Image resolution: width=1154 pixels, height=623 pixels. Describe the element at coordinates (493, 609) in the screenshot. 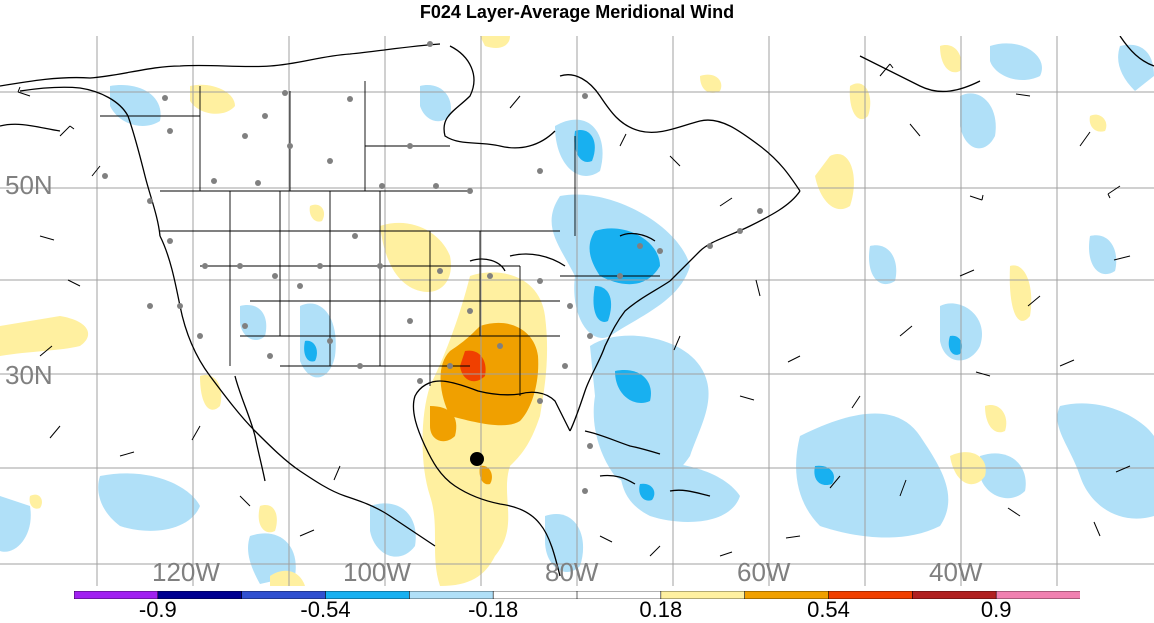

I see `colorbar-tick-label: -0.18` at that location.